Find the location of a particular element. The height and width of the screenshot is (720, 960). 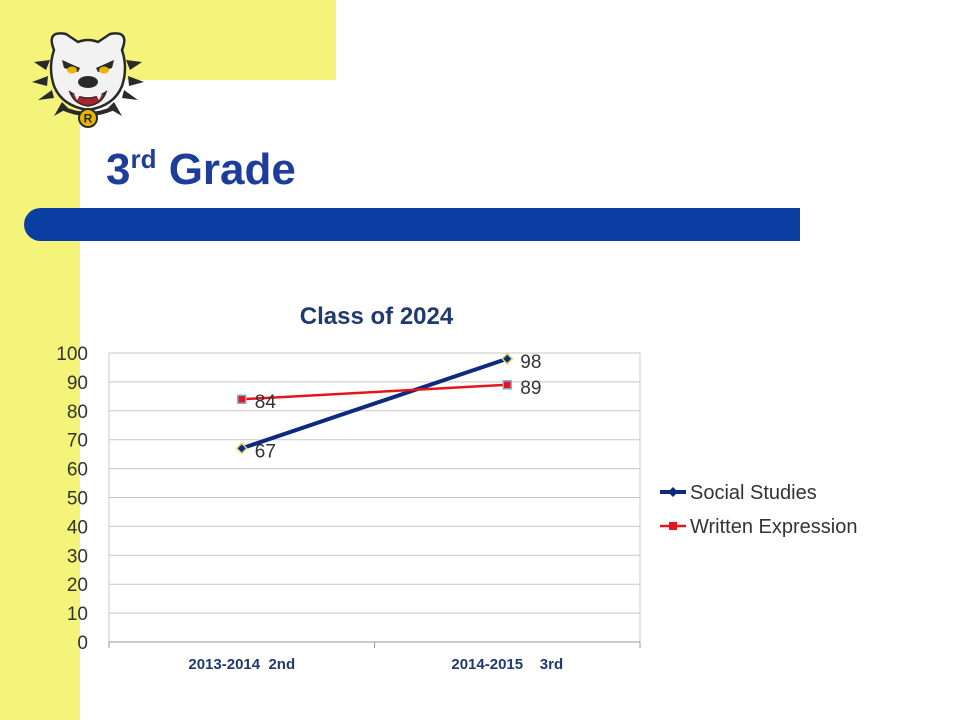

data-label: 67 is located at coordinates (265, 451).